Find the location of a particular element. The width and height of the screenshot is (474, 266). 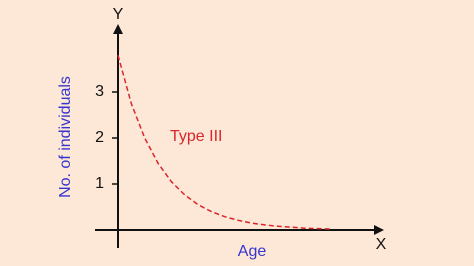

y-arrow is located at coordinates (118, 29).